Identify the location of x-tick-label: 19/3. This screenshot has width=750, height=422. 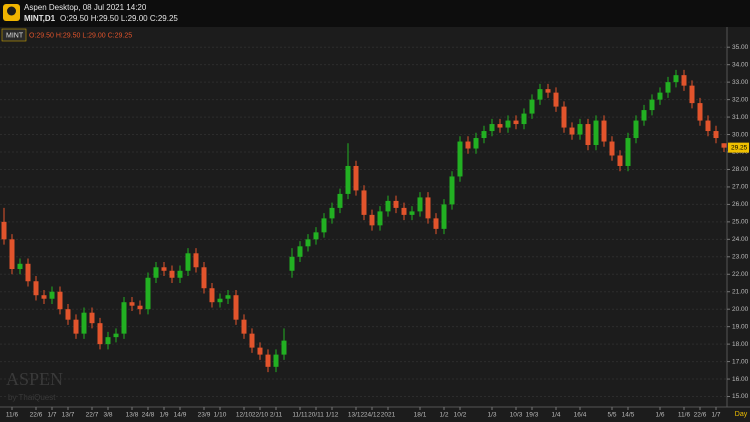
(532, 415).